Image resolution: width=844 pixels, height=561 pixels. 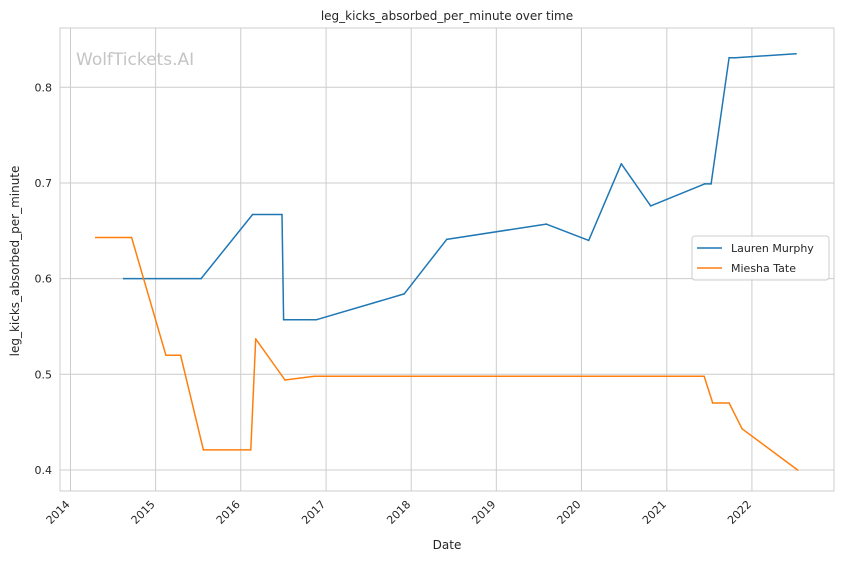 I want to click on legend-label-miesha-tate: Miesha Tate, so click(x=763, y=268).